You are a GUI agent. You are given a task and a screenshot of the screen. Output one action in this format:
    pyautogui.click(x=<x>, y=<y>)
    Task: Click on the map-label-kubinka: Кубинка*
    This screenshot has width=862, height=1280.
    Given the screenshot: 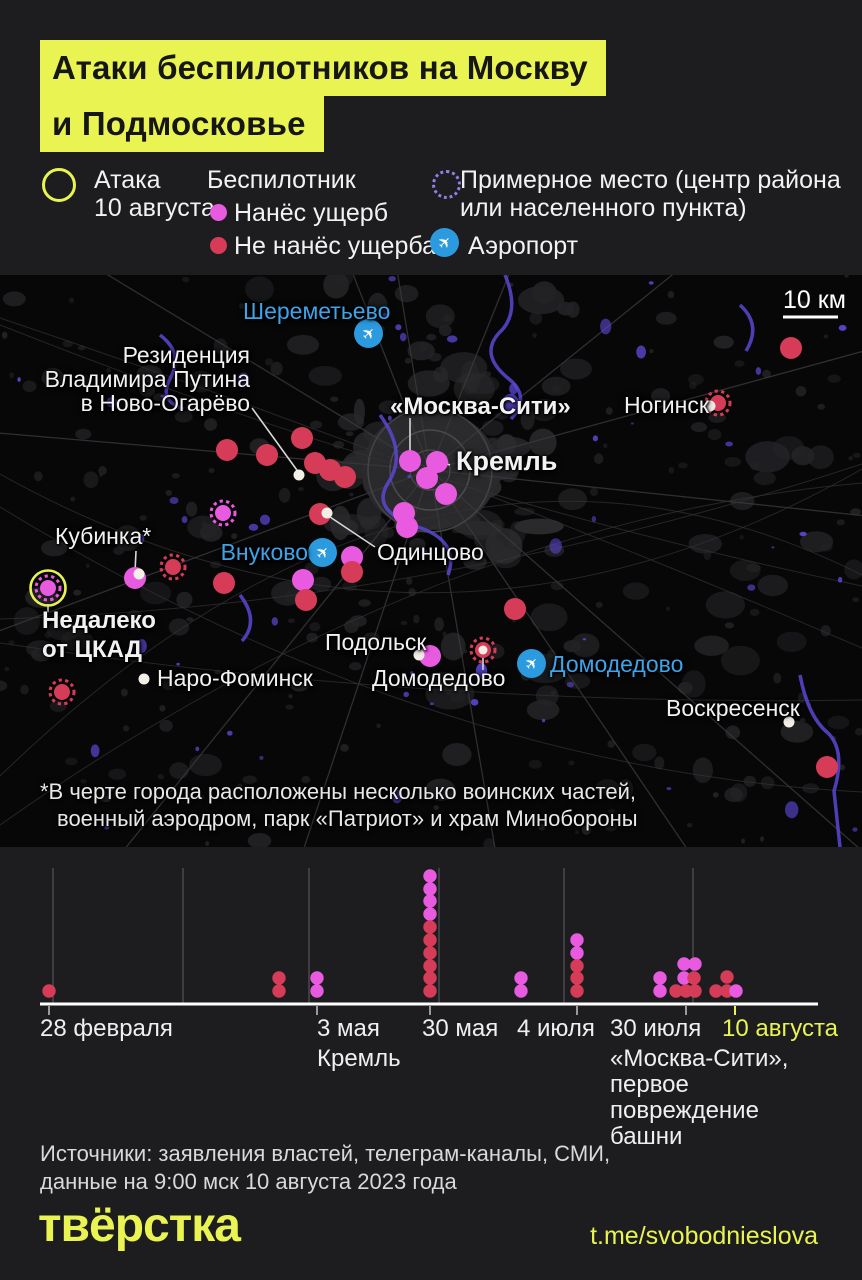 What is the action you would take?
    pyautogui.click(x=103, y=536)
    